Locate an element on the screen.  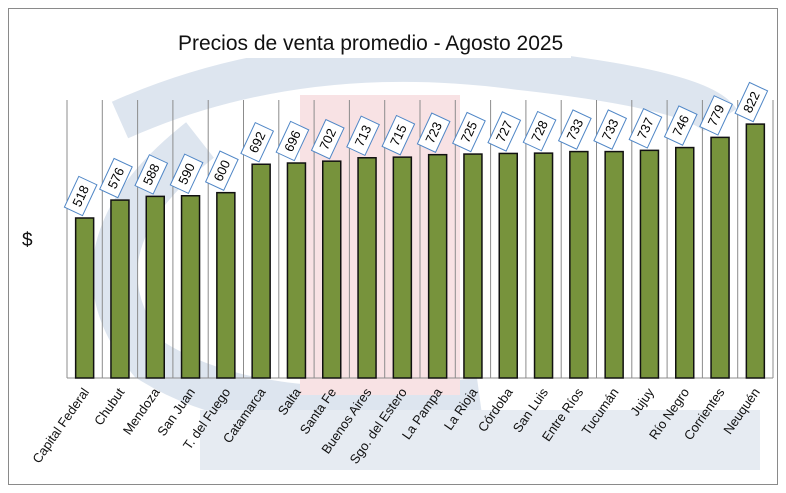
data-label-box: 779 is located at coordinates (716, 115).